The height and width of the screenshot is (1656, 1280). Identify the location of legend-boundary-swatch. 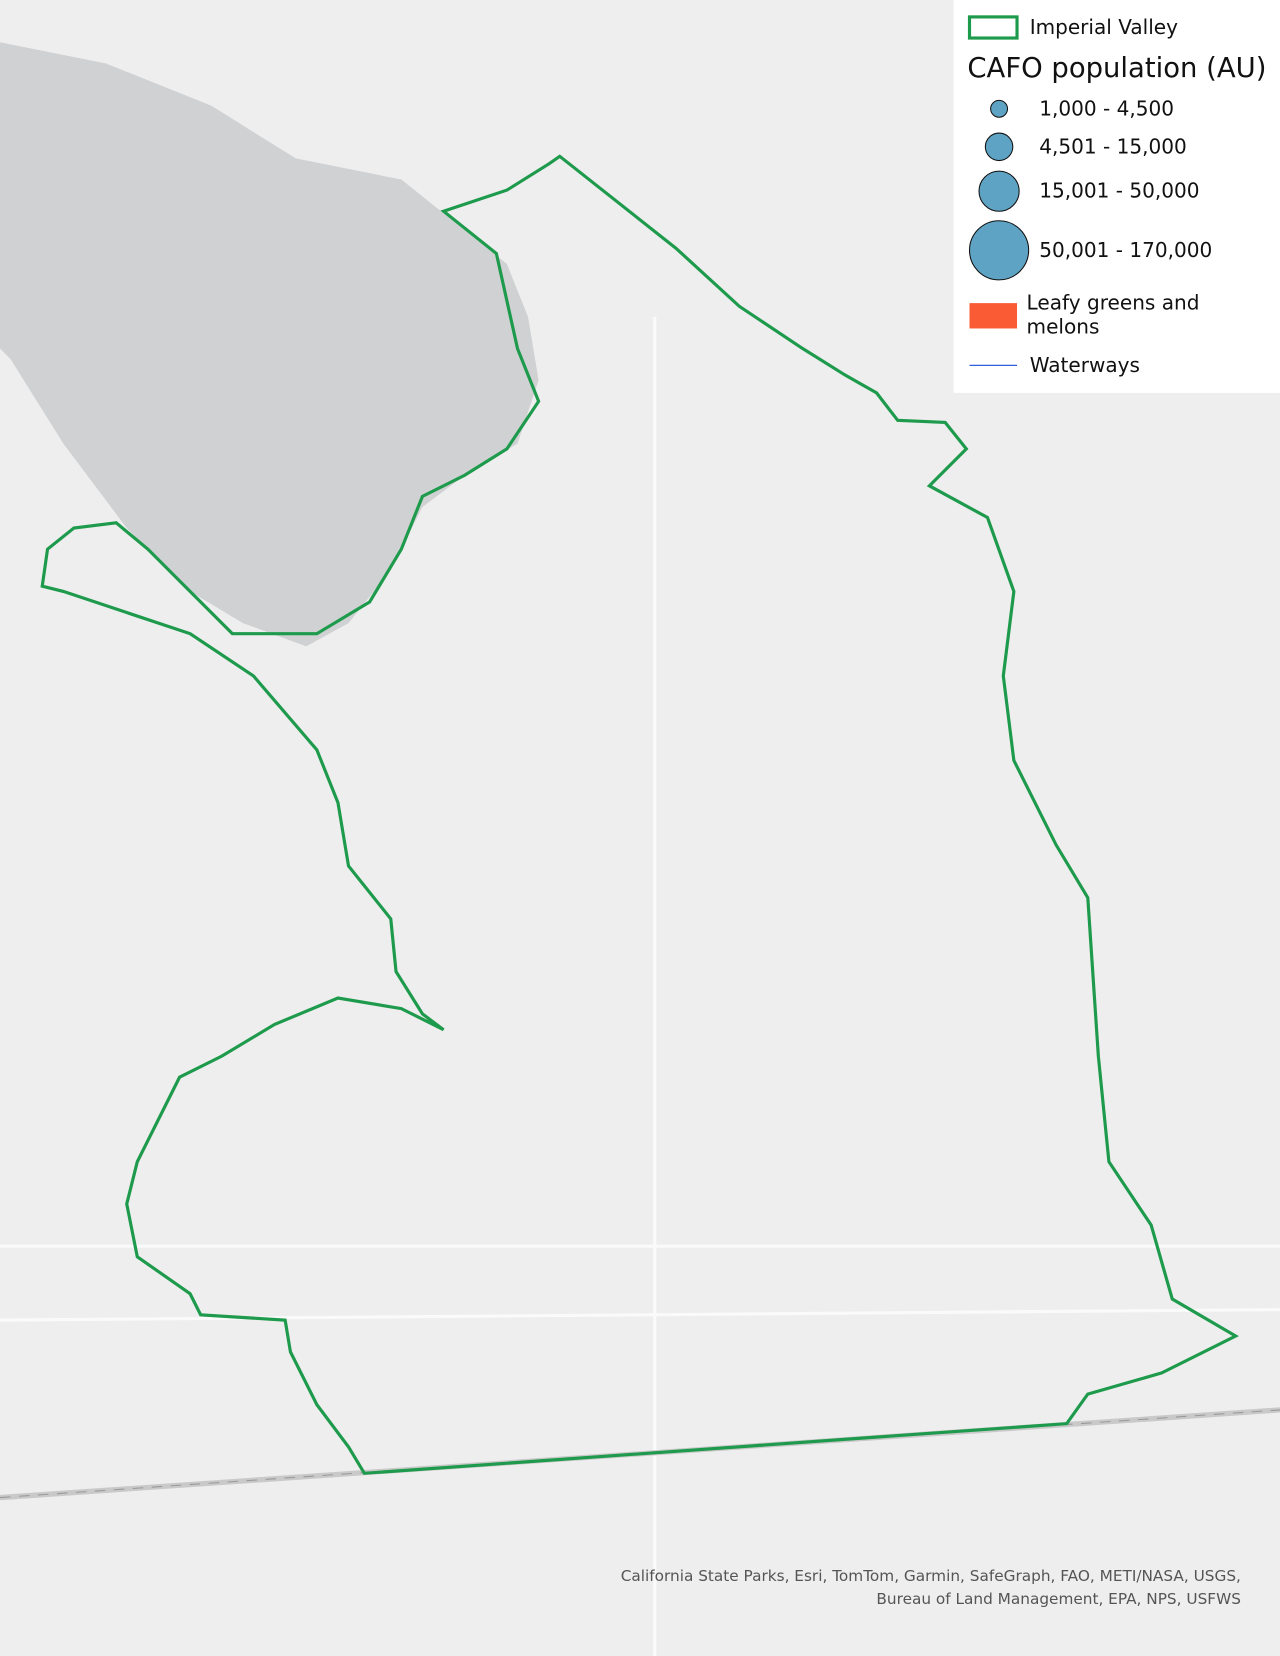
(993, 27).